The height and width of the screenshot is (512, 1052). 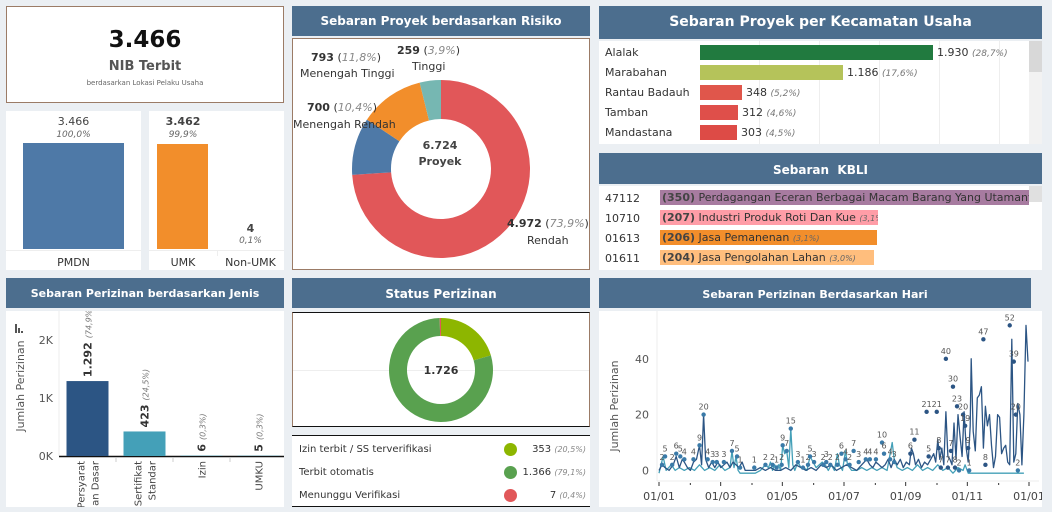 What do you see at coordinates (767, 257) in the screenshot?
I see `kbli-bar: (204) Jasa Pengolahan Lahan (3,0%)` at bounding box center [767, 257].